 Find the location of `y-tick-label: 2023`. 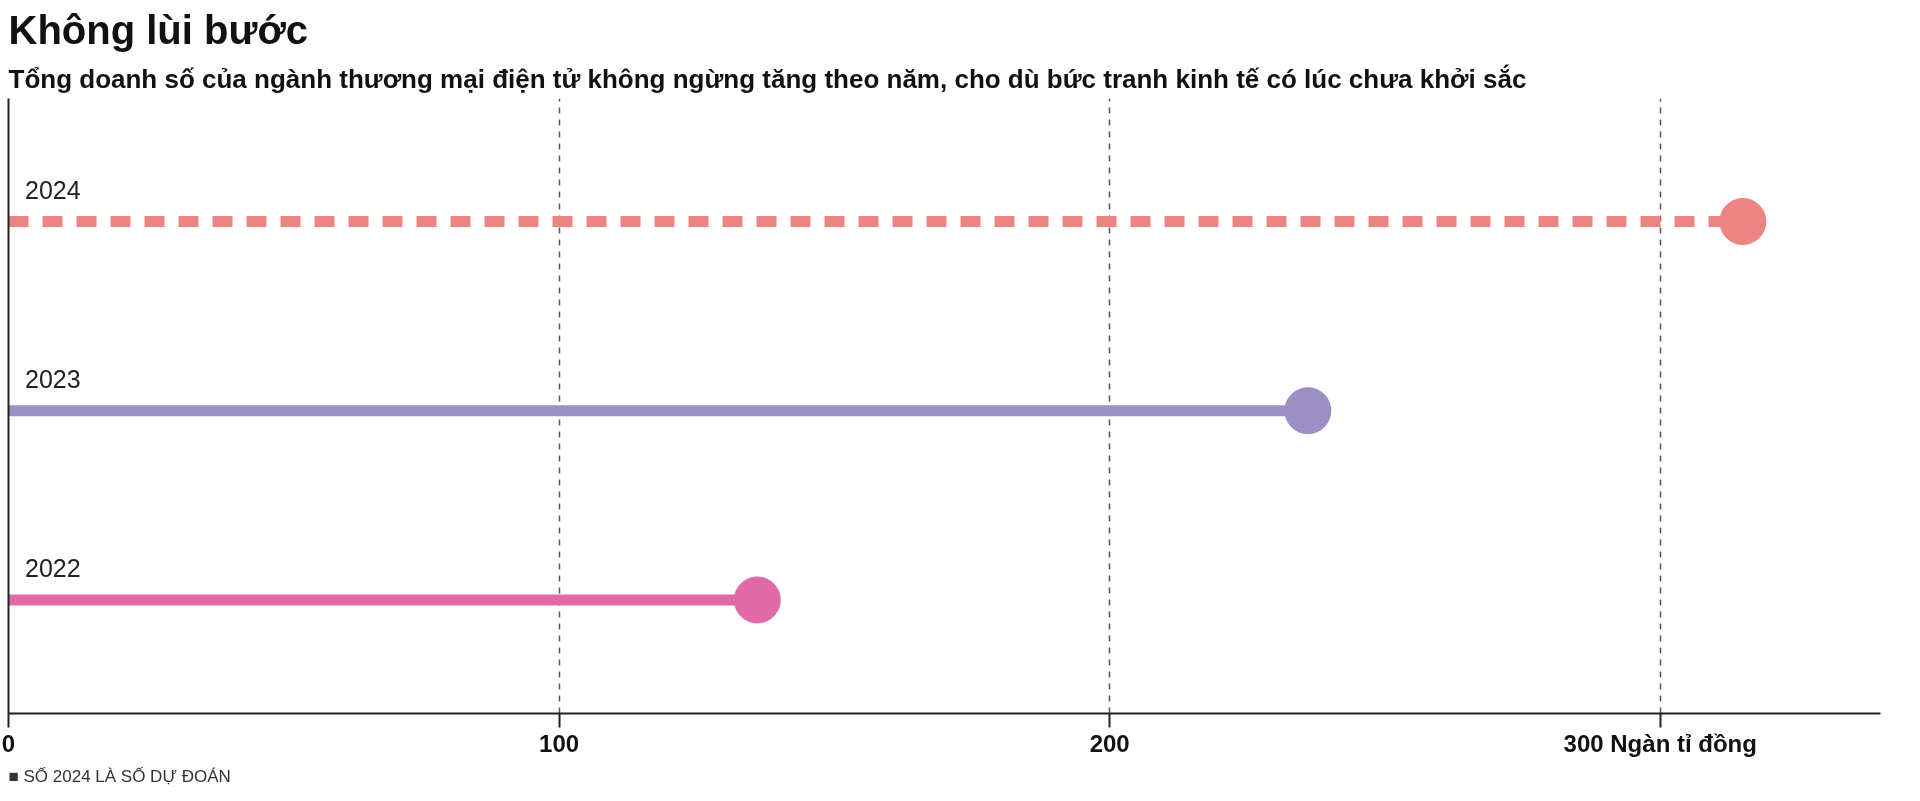

y-tick-label: 2023 is located at coordinates (53, 379).